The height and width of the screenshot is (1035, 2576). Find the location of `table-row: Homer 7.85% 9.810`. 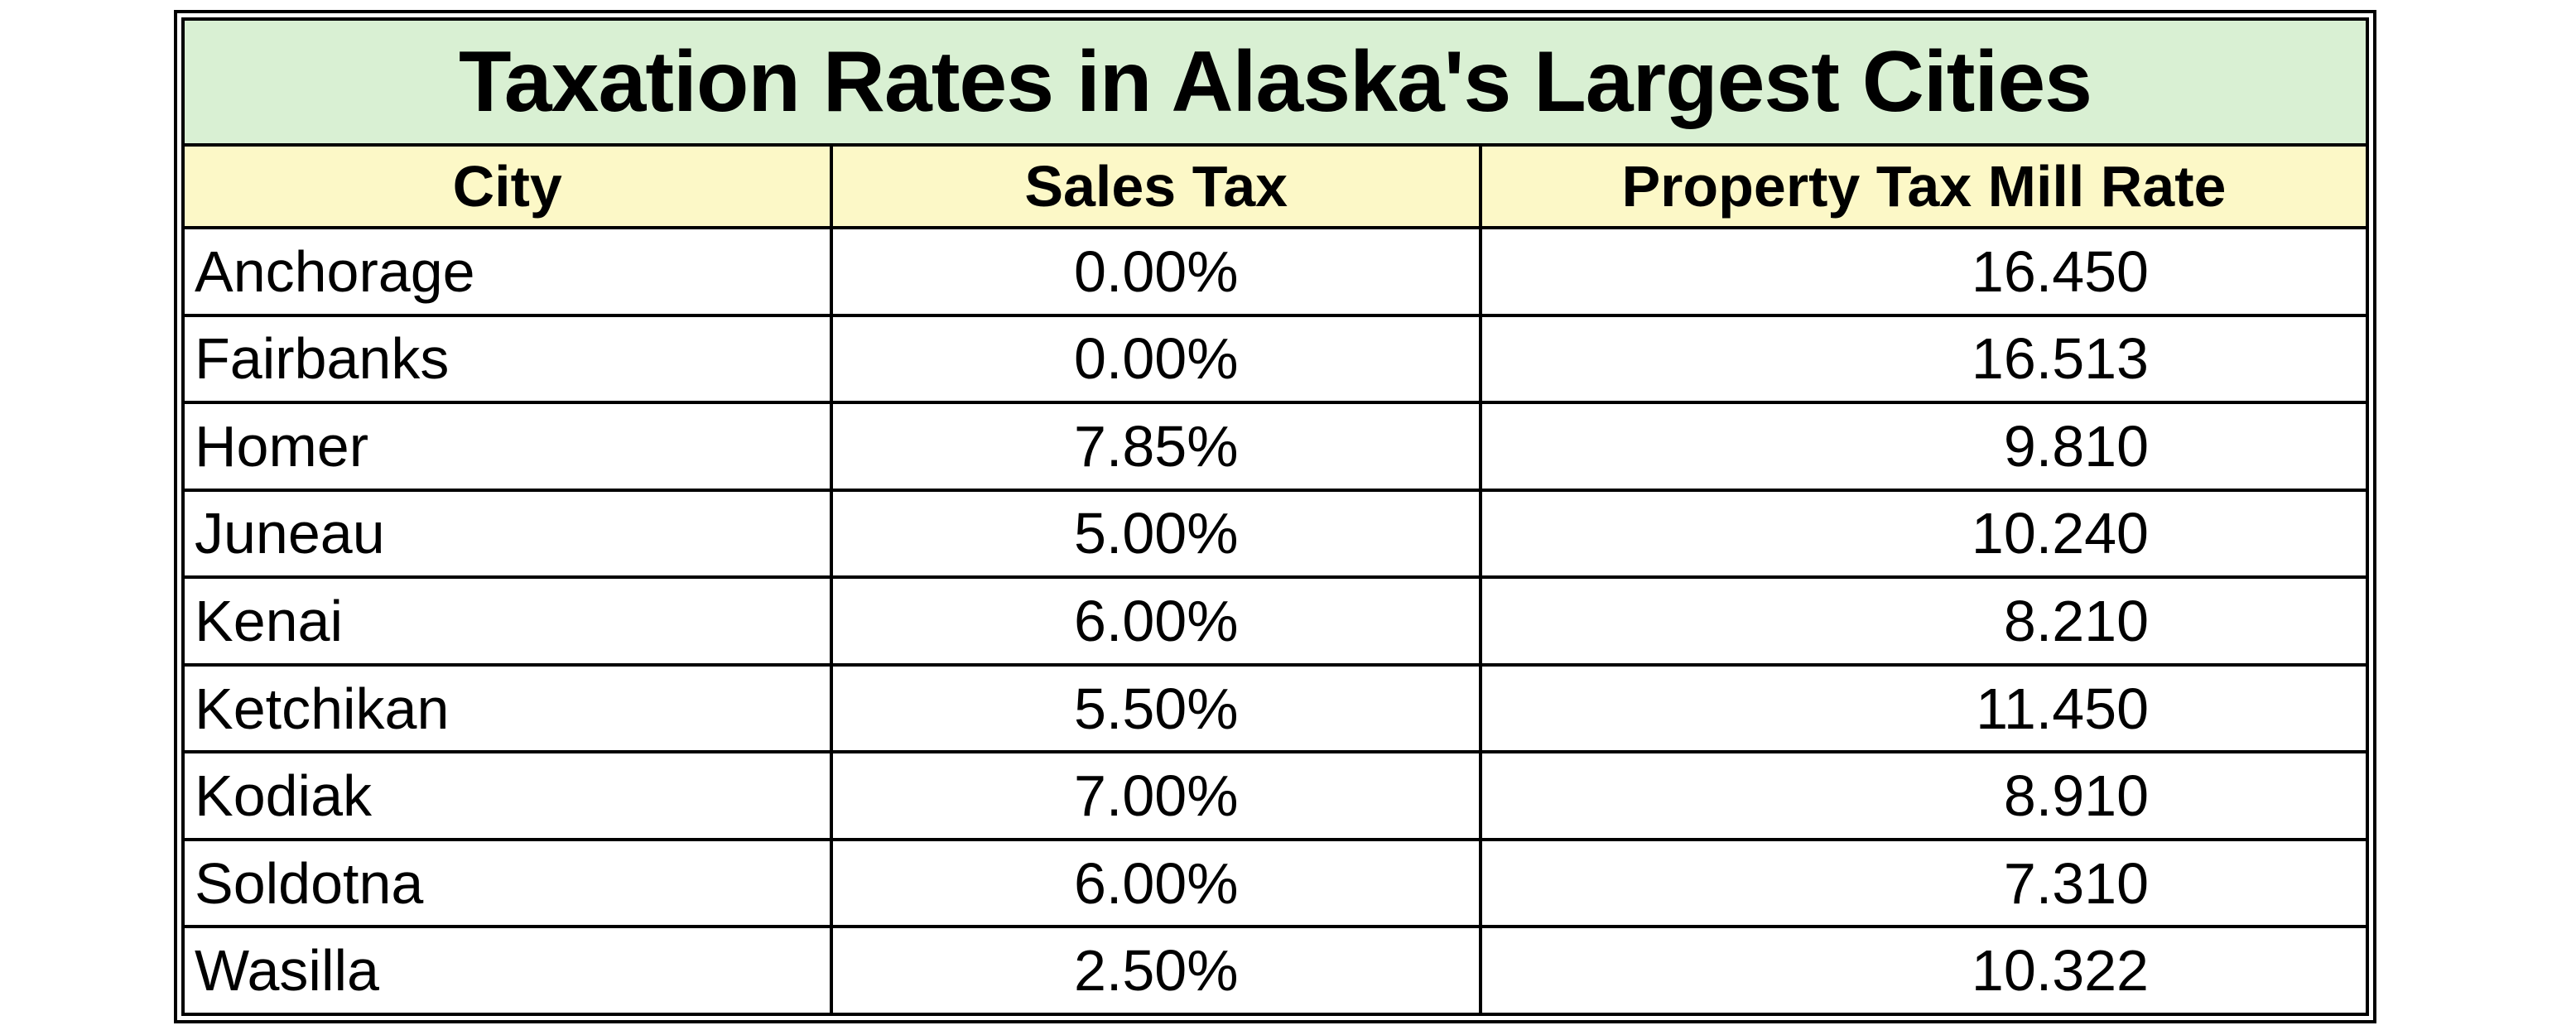

table-row: Homer 7.85% 9.810 is located at coordinates (1275, 446).